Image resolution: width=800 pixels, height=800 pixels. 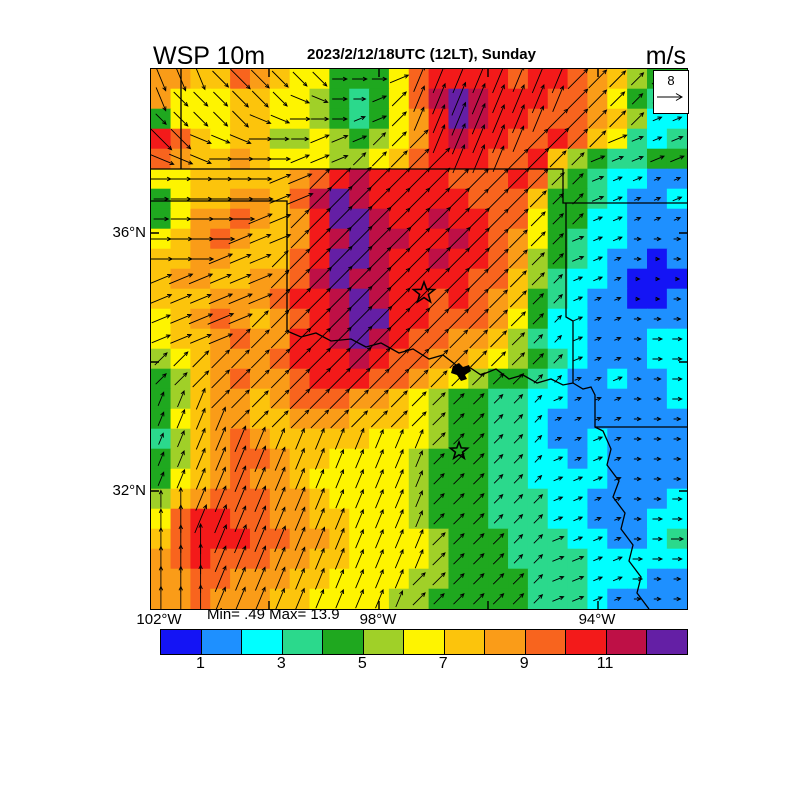 What do you see at coordinates (273, 614) in the screenshot?
I see `minmax-label: Min= .49 Max= 13.9` at bounding box center [273, 614].